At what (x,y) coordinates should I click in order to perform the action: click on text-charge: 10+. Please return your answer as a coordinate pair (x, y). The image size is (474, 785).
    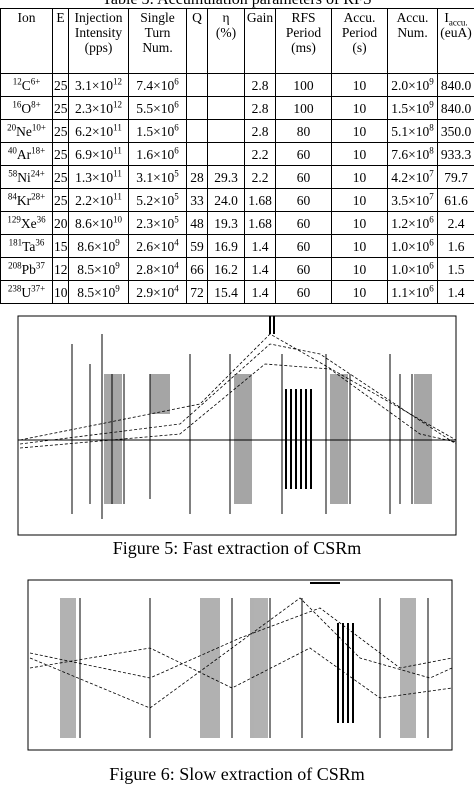
    Looking at the image, I should click on (39, 127).